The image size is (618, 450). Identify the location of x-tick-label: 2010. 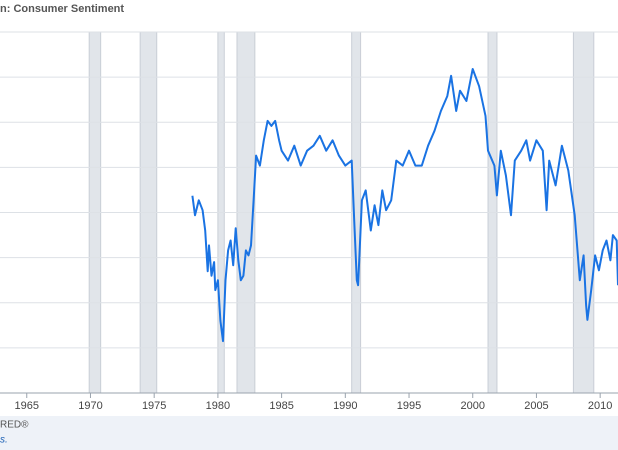
(600, 406).